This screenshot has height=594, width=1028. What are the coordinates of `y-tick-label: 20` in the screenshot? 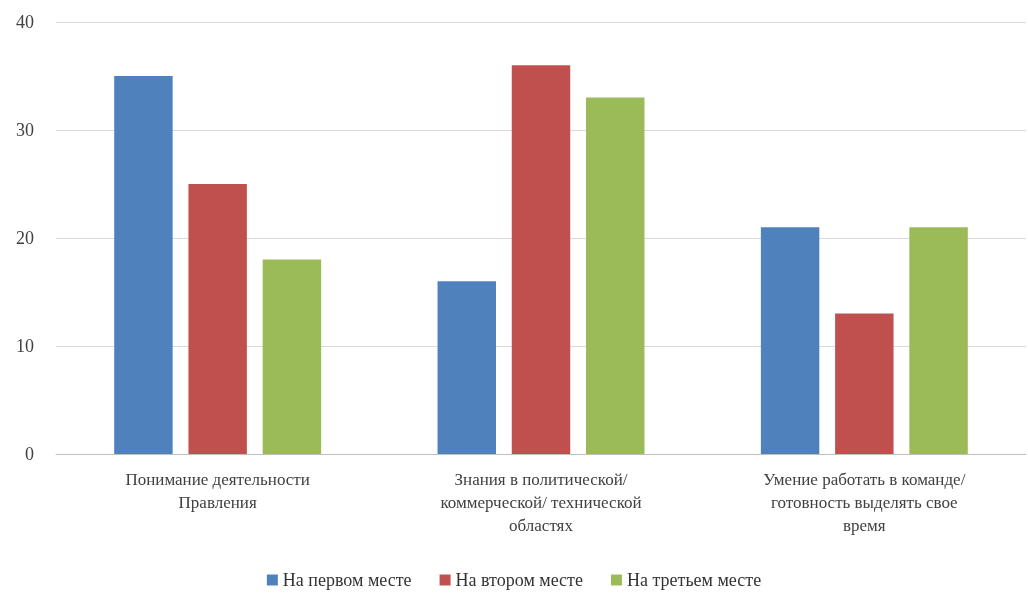 It's located at (25, 238).